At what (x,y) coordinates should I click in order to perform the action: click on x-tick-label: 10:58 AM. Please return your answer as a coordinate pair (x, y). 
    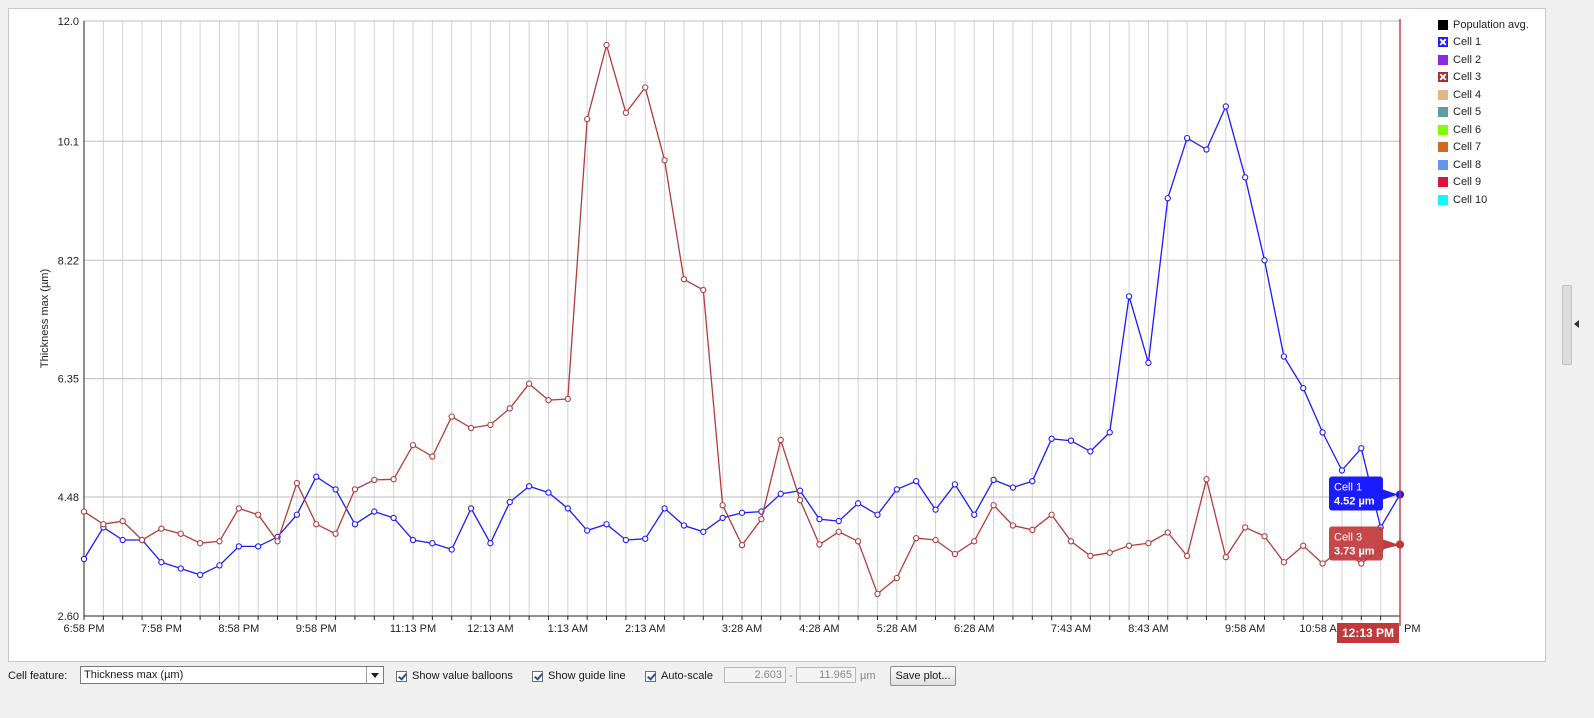
    Looking at the image, I should click on (1322, 629).